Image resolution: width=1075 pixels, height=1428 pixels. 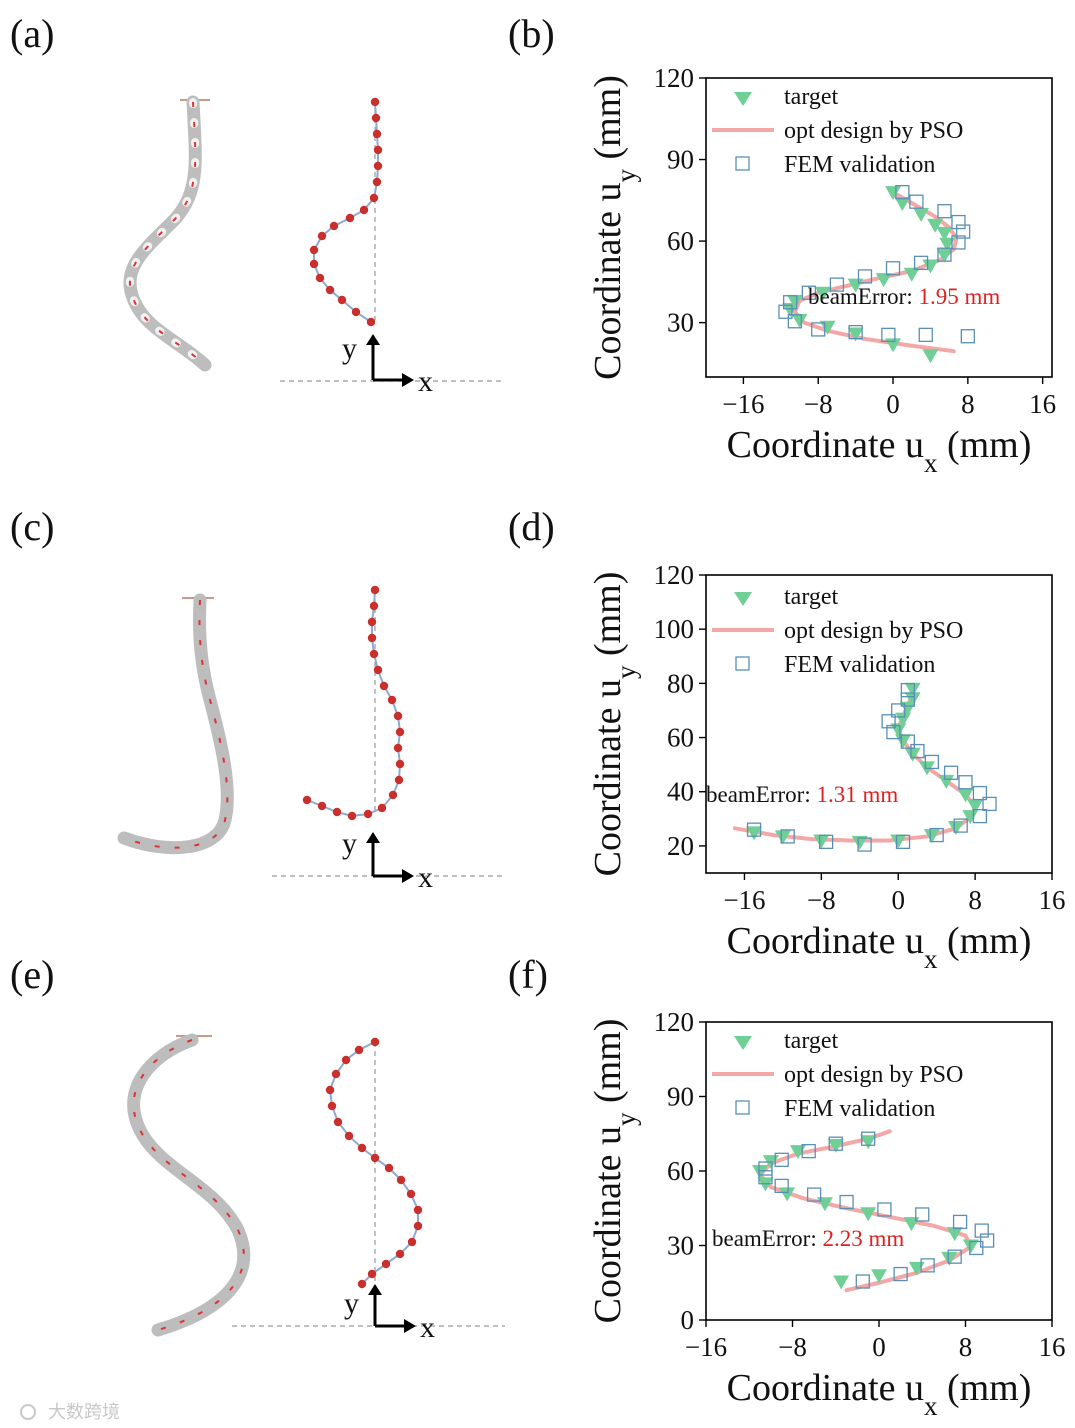 What do you see at coordinates (811, 97) in the screenshot?
I see `legend-target-label: target` at bounding box center [811, 97].